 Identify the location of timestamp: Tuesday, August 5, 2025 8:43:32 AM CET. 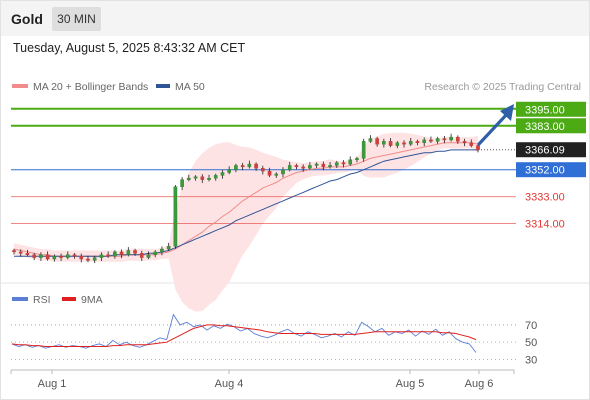
(129, 48).